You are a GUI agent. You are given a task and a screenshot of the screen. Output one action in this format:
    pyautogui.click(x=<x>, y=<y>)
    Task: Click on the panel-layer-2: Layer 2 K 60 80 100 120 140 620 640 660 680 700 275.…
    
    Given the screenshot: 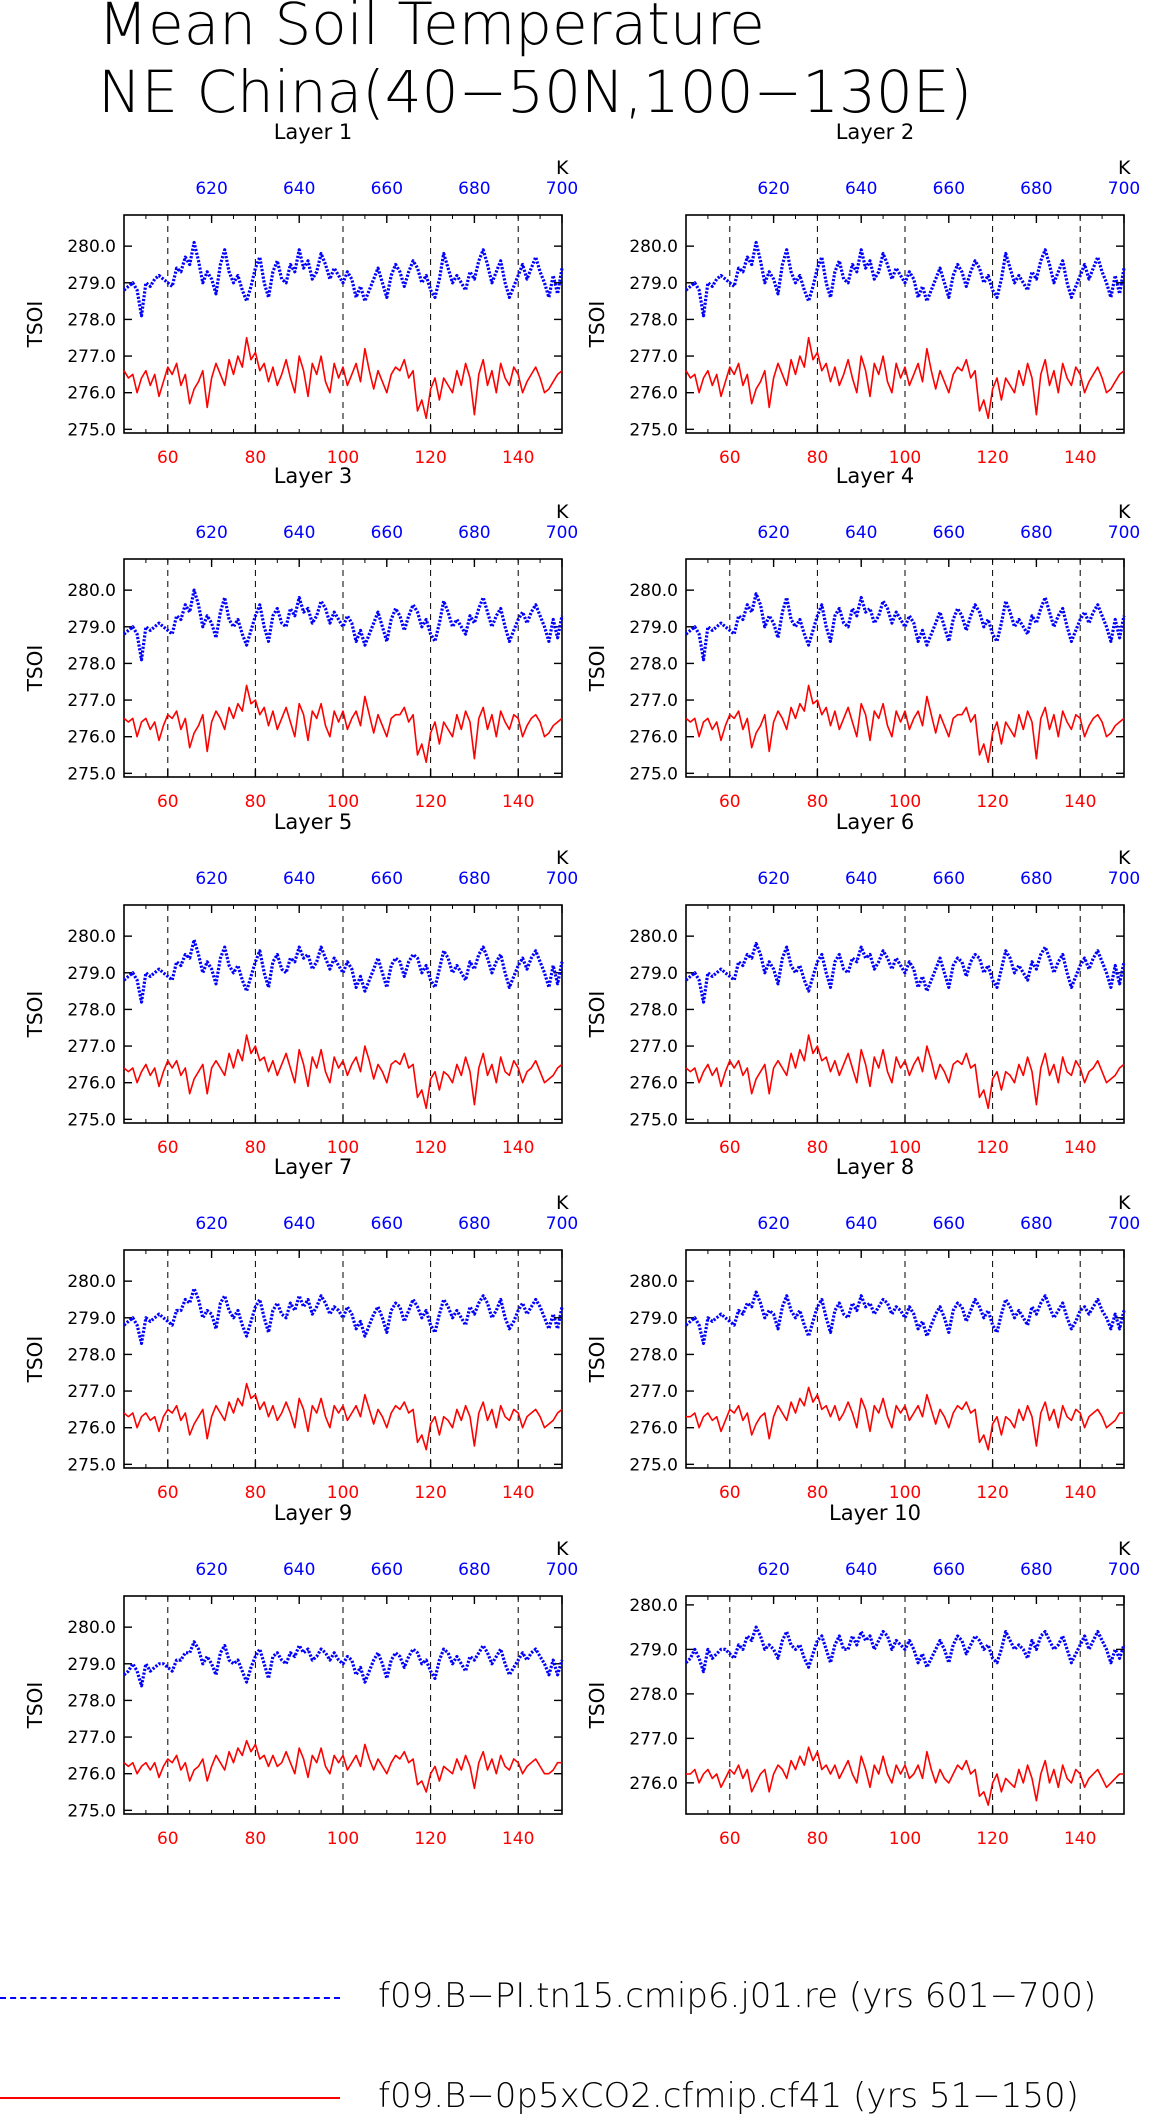 What is the action you would take?
    pyautogui.click(x=862, y=294)
    